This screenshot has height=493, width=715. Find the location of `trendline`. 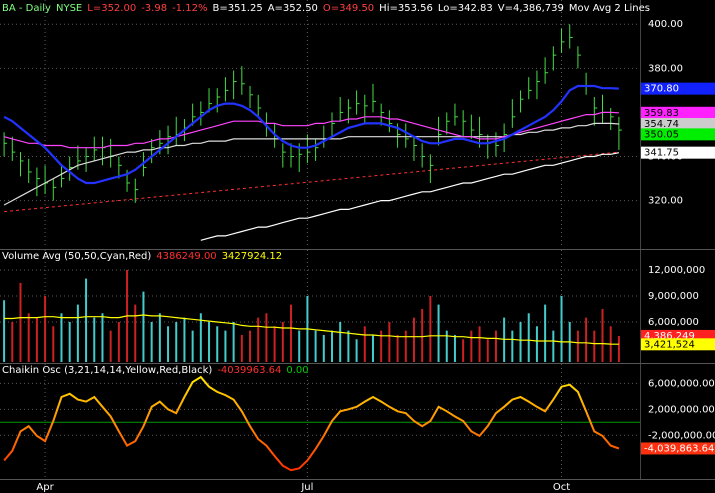

trendline is located at coordinates (311, 182).